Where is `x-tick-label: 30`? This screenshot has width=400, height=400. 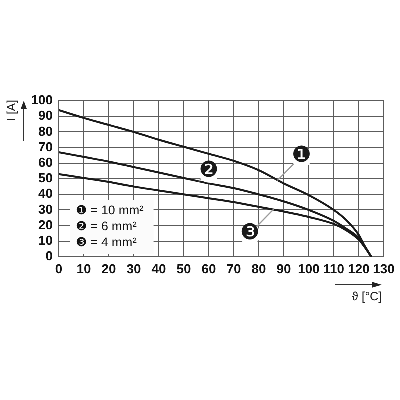 x-tick-label: 30 is located at coordinates (134, 268).